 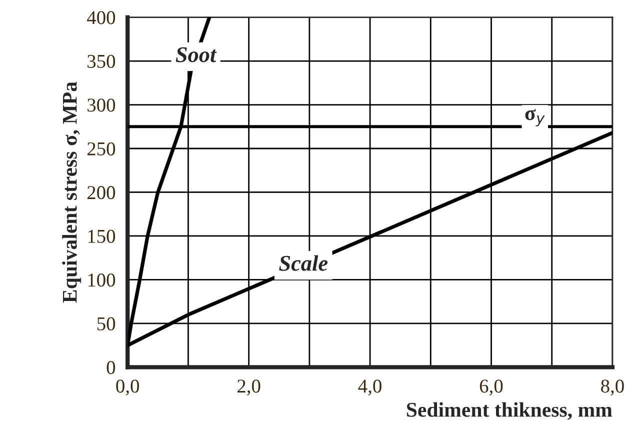 What do you see at coordinates (101, 193) in the screenshot?
I see `y-tick-label: 200` at bounding box center [101, 193].